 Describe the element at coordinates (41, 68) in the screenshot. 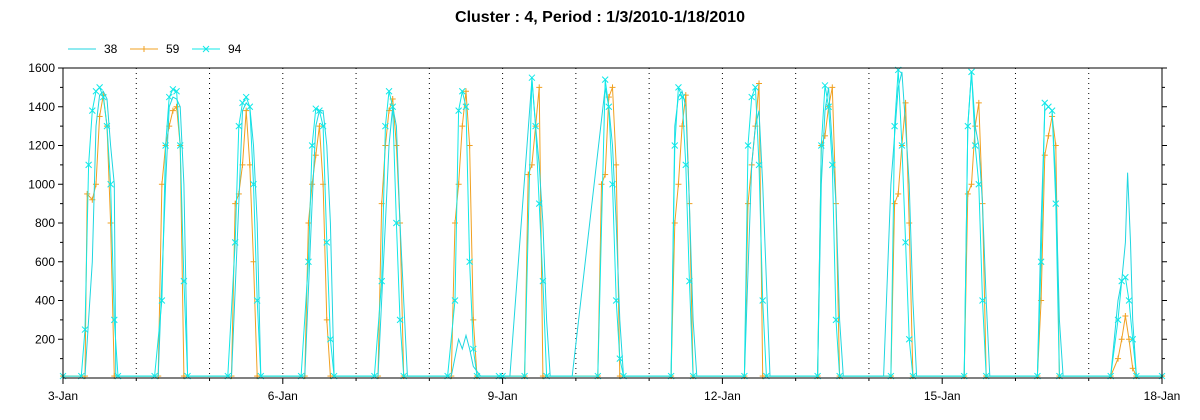

I see `y-tick-label: 1600` at that location.